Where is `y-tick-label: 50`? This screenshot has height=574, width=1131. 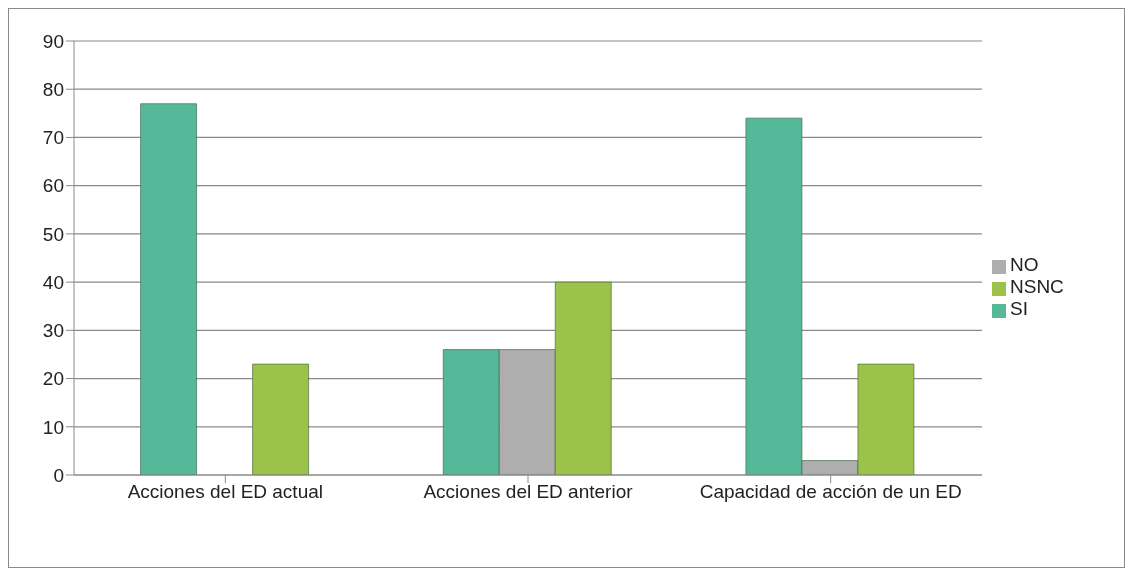
y-tick-label: 50 is located at coordinates (53, 234).